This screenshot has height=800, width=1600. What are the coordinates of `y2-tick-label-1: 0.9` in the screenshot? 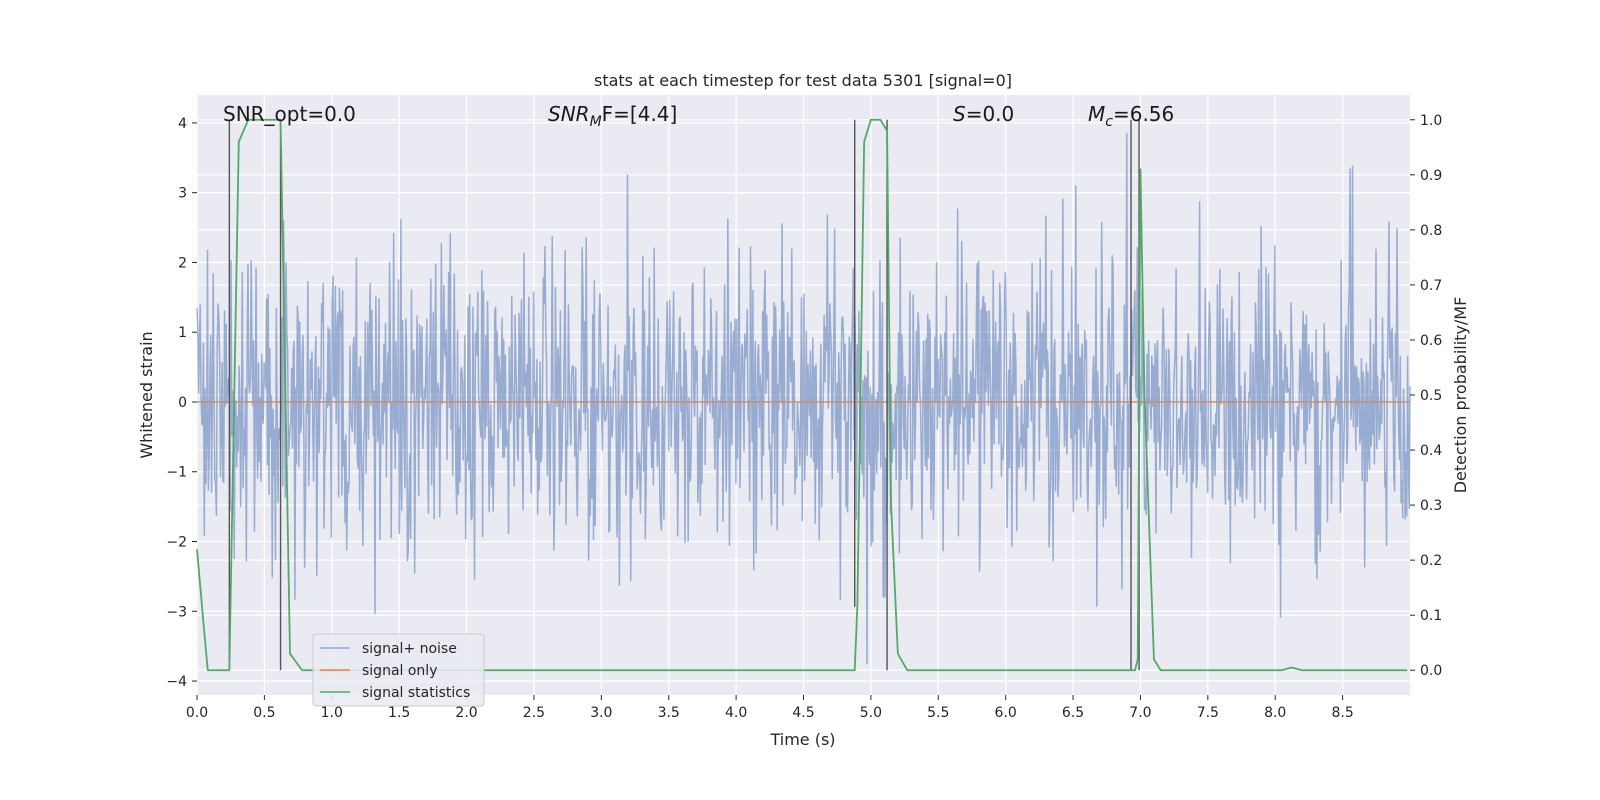 It's located at (1431, 176).